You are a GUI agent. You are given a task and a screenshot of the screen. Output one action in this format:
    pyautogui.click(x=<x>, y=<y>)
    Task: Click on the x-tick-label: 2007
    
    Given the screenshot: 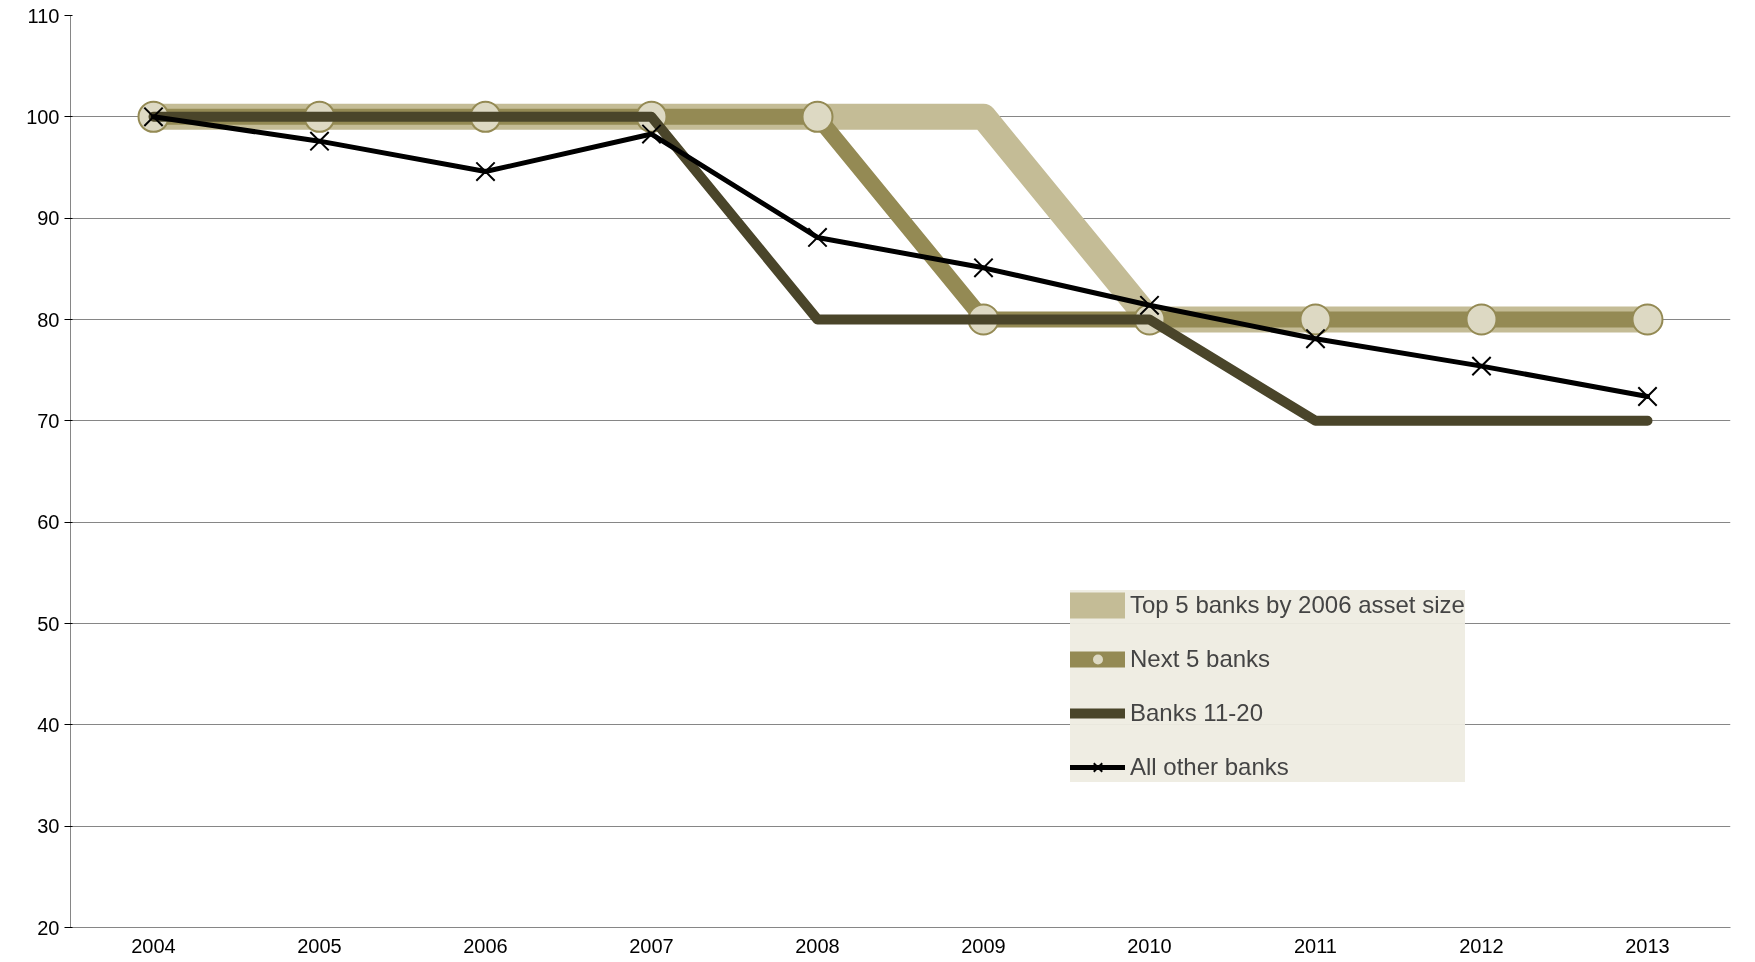 What is the action you would take?
    pyautogui.click(x=651, y=945)
    